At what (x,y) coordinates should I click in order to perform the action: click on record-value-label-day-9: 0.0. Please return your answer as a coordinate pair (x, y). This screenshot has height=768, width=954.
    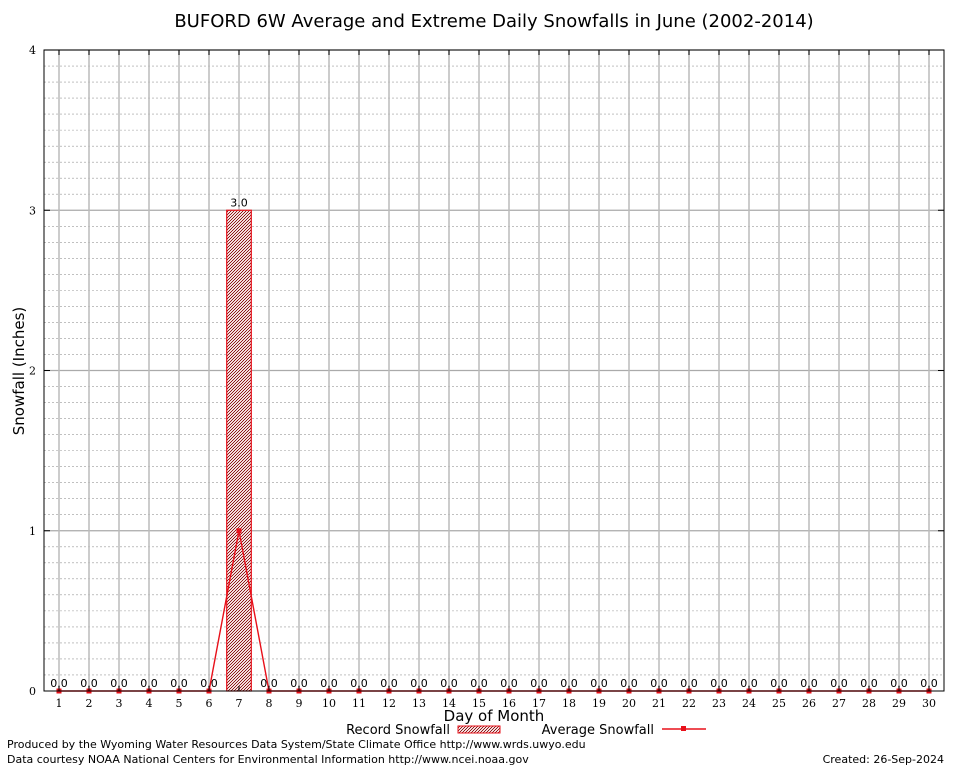
    Looking at the image, I should click on (299, 683).